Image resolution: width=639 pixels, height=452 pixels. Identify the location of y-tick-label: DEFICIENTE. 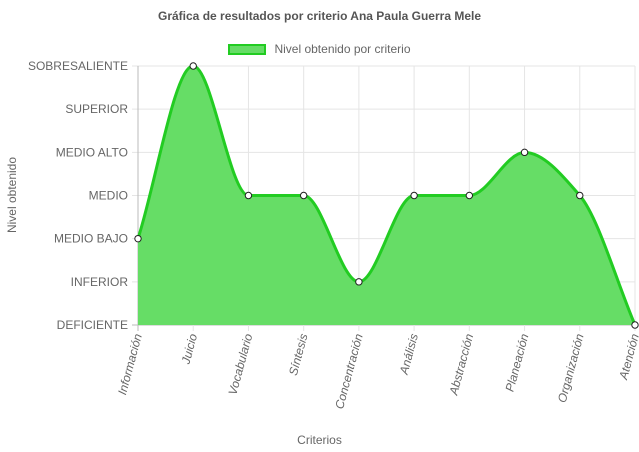
(92, 325).